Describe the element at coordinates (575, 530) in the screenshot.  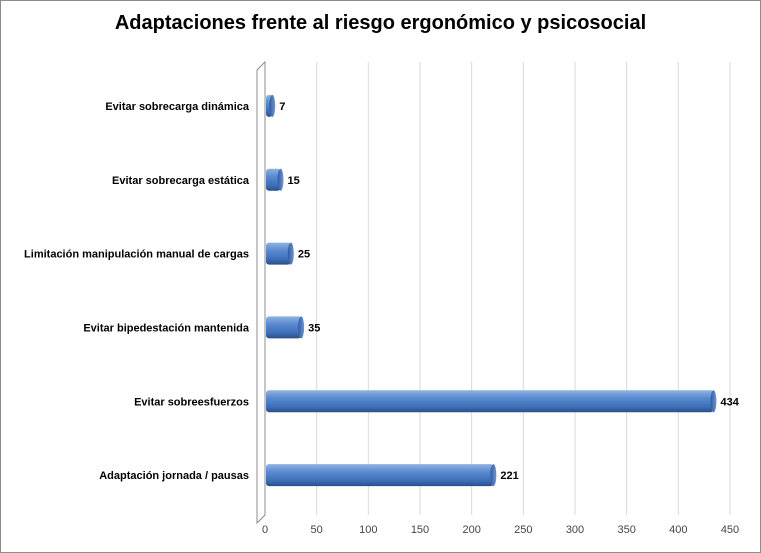
I see `x-tick-label: 300` at that location.